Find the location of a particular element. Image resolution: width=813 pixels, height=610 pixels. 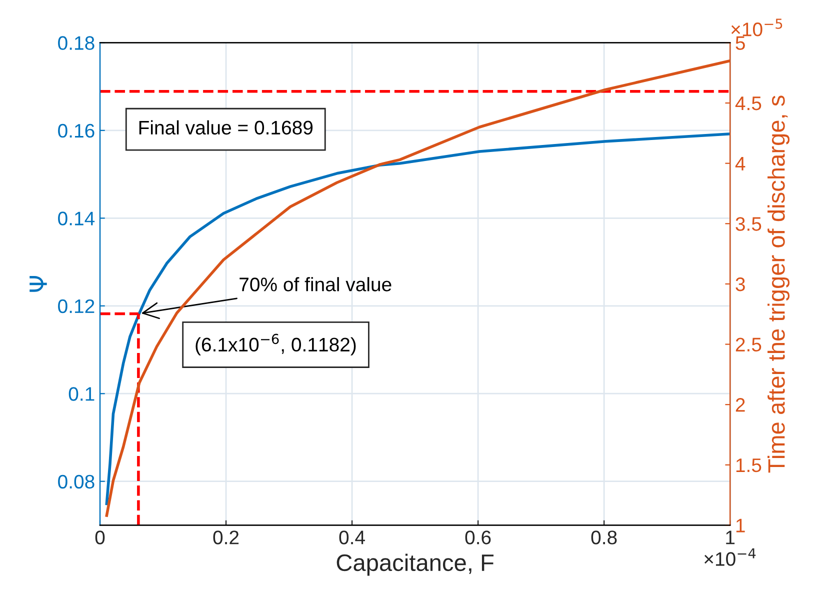

annotation: 70% of final value is located at coordinates (316, 284).